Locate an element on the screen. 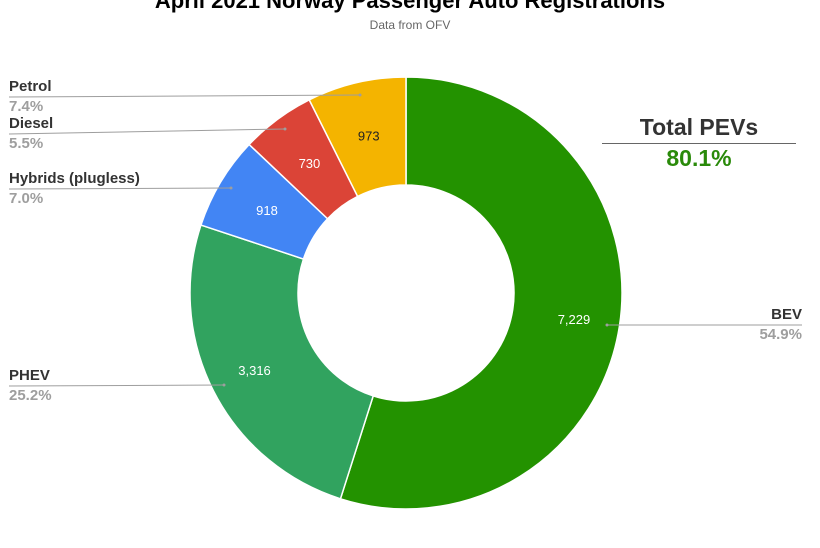 Image resolution: width=820 pixels, height=548 pixels. slice-petrol is located at coordinates (357, 137).